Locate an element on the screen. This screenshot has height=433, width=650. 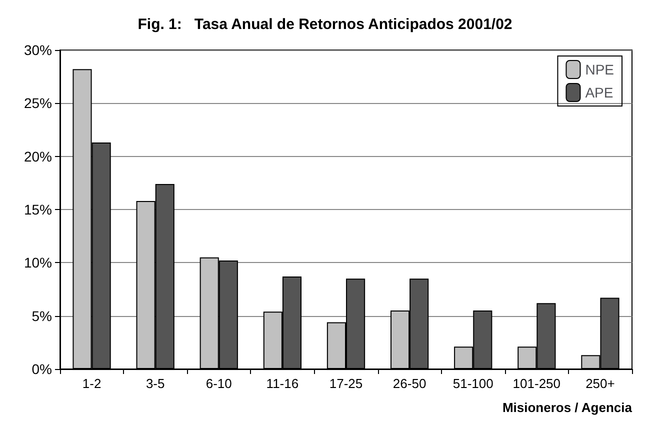
chart-title: Fig. 1: Tasa Anual de Retornos Anticipados 2001/02 is located at coordinates (325, 24).